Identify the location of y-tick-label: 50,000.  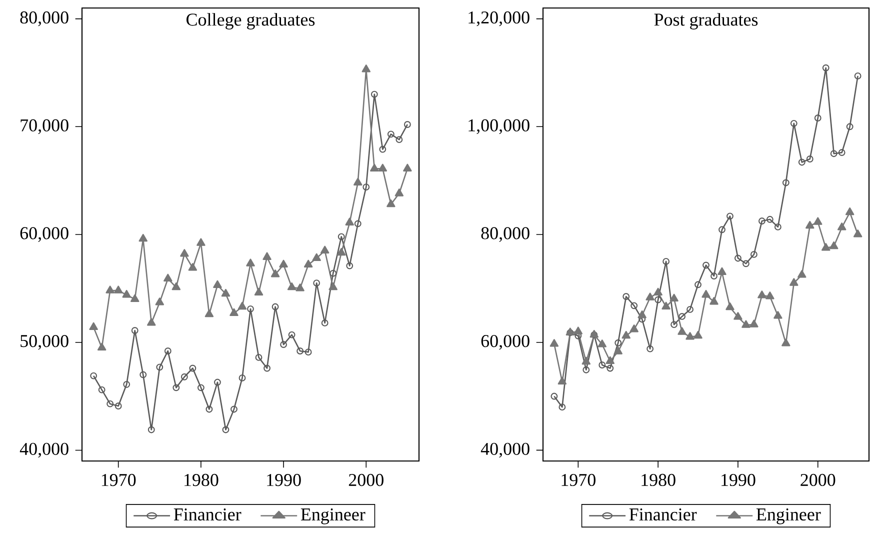
(44, 342).